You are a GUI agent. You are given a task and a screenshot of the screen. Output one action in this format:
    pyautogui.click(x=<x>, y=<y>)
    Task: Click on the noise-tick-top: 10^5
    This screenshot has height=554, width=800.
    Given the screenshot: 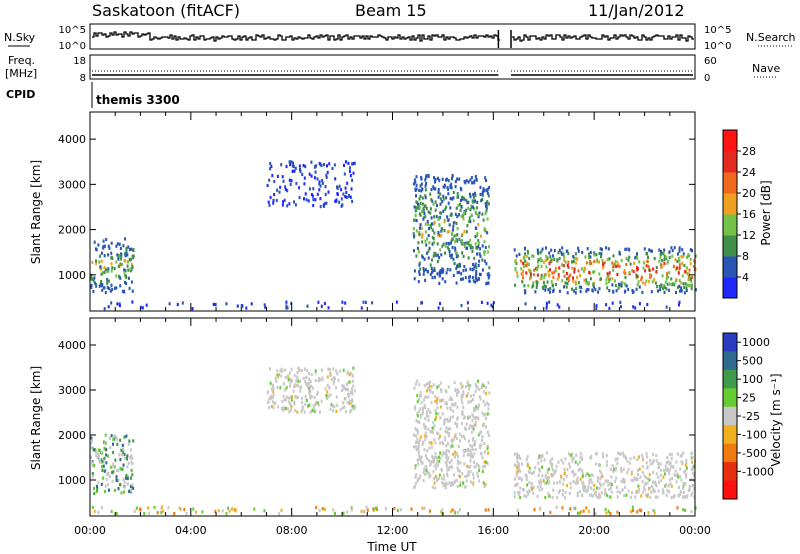 What is the action you would take?
    pyautogui.click(x=72, y=30)
    